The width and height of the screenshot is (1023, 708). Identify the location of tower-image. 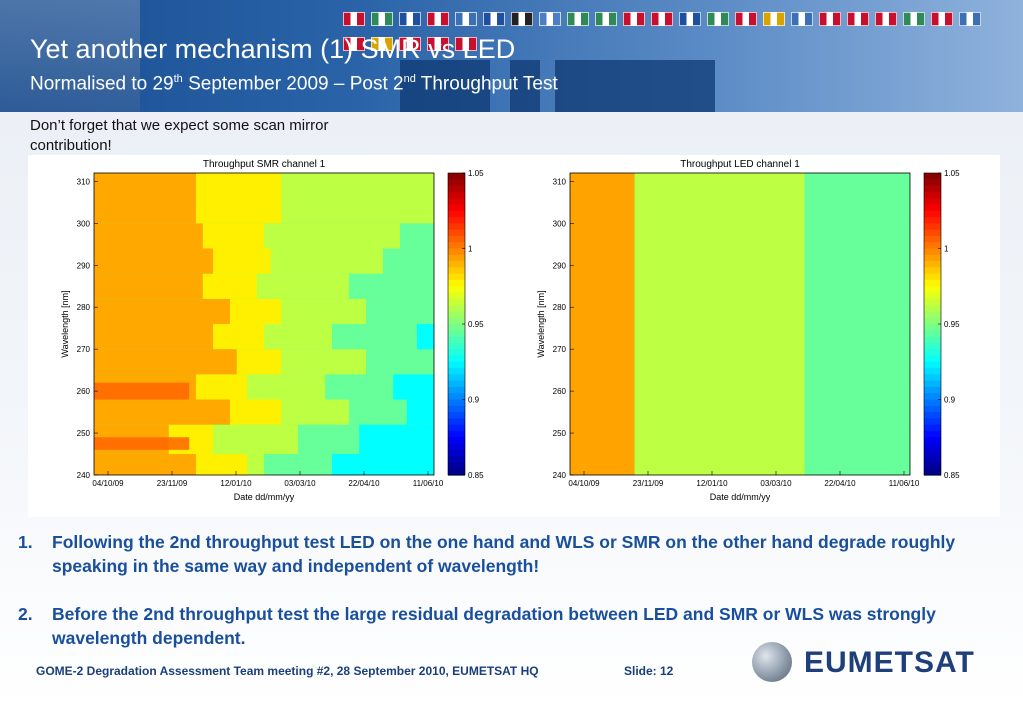
(70, 56).